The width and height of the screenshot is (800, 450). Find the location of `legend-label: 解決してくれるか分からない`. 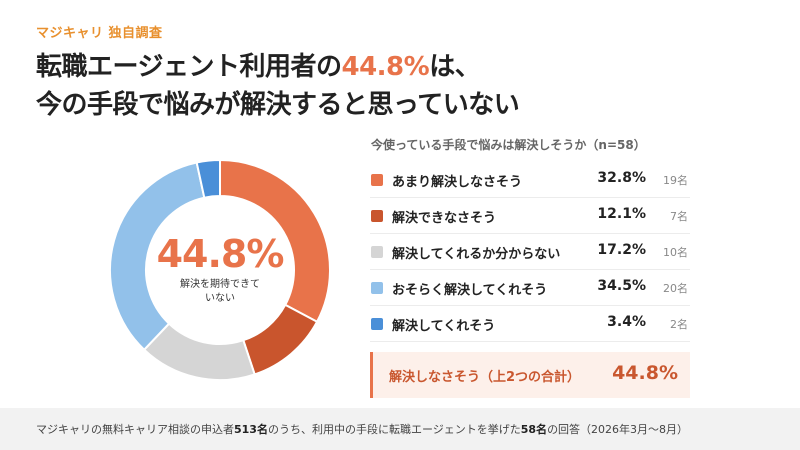

legend-label: 解決してくれるか分からない is located at coordinates (476, 254).